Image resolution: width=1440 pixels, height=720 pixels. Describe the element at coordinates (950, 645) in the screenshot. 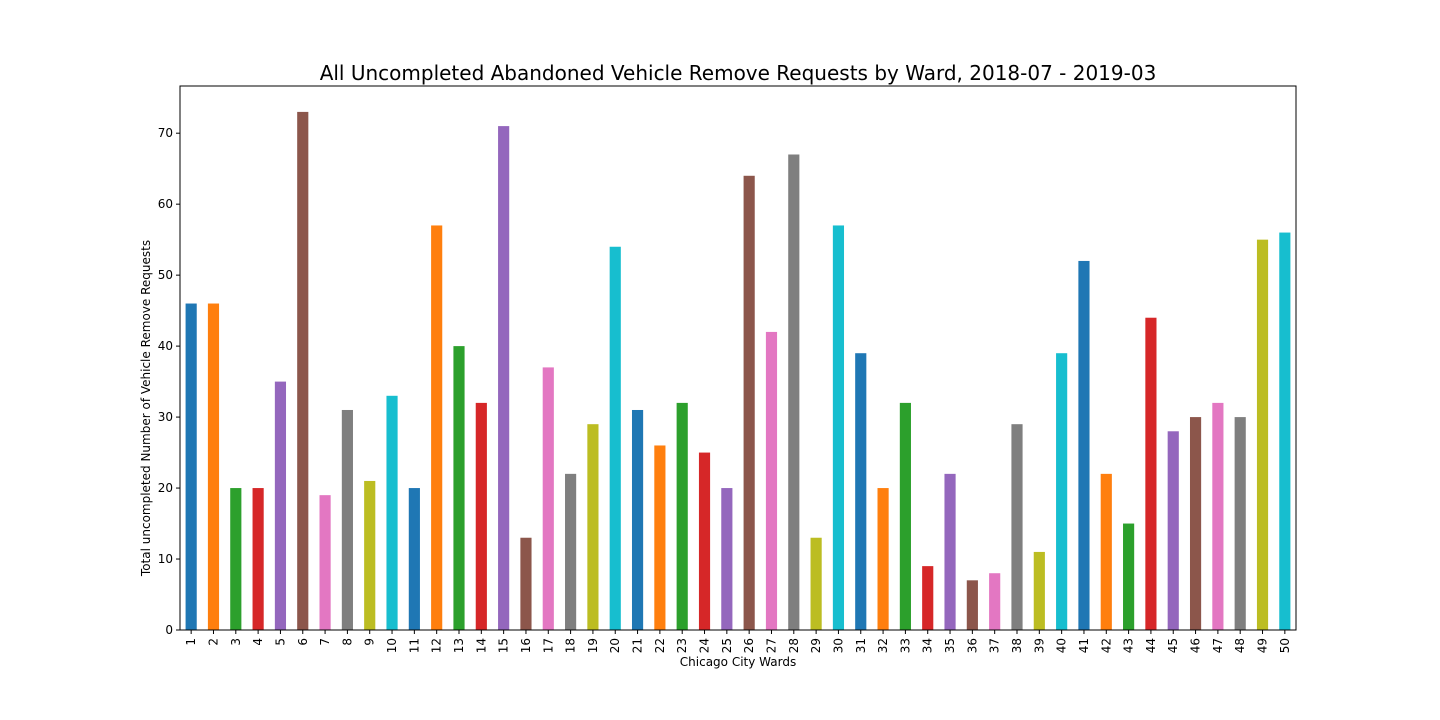

I see `x-tick-label: 35` at that location.